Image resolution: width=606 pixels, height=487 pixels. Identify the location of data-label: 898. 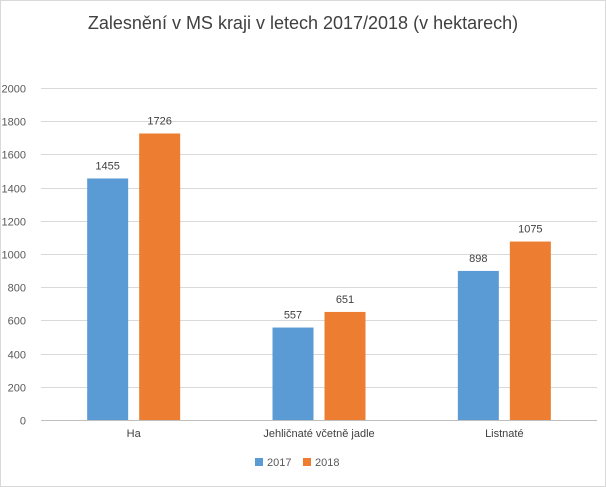
(478, 259).